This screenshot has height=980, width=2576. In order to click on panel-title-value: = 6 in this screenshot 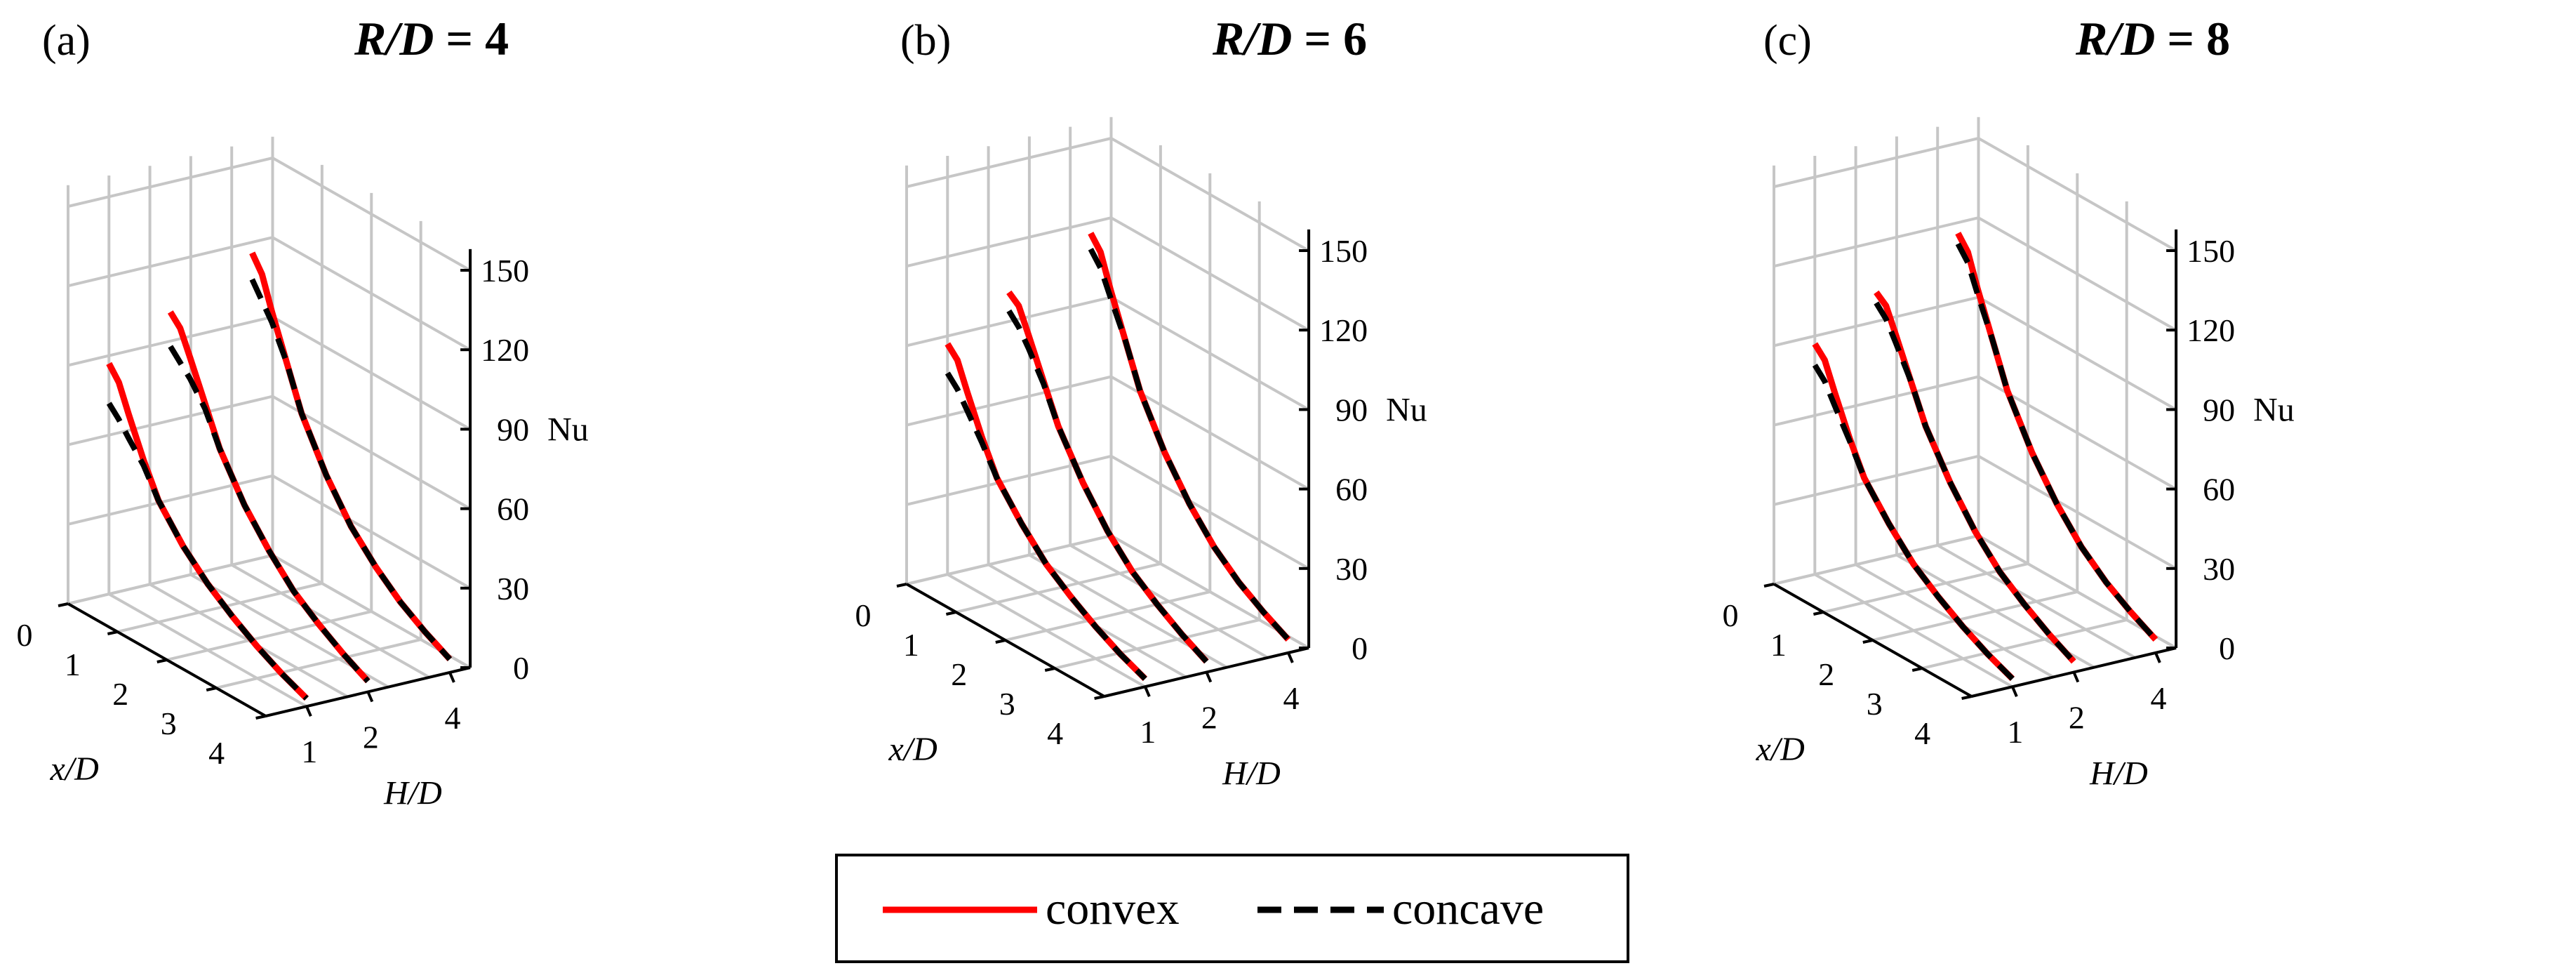, I will do `click(1329, 38)`.